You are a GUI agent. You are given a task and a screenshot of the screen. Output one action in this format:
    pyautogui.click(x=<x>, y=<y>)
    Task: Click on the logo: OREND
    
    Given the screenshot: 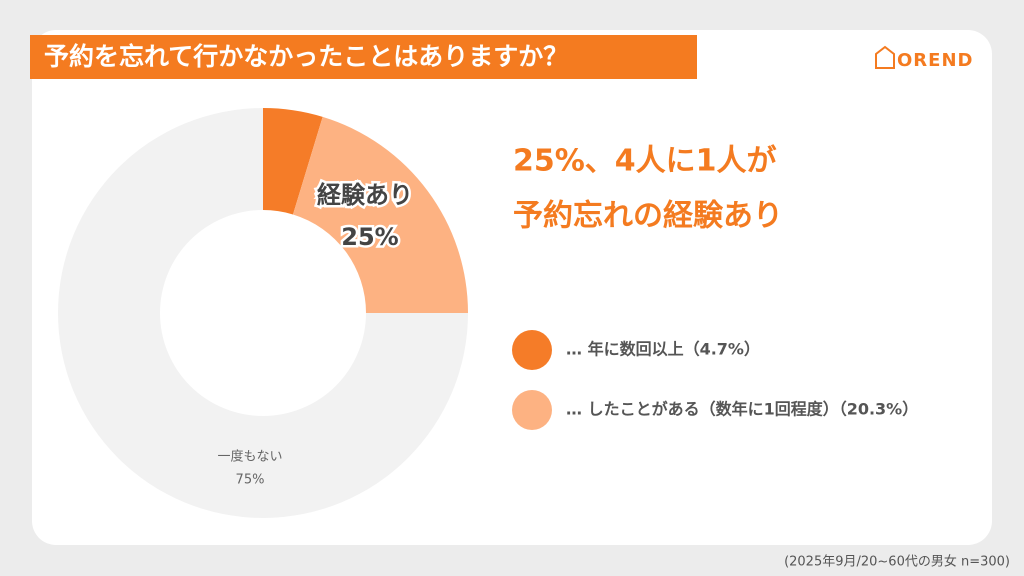 What is the action you would take?
    pyautogui.click(x=924, y=58)
    